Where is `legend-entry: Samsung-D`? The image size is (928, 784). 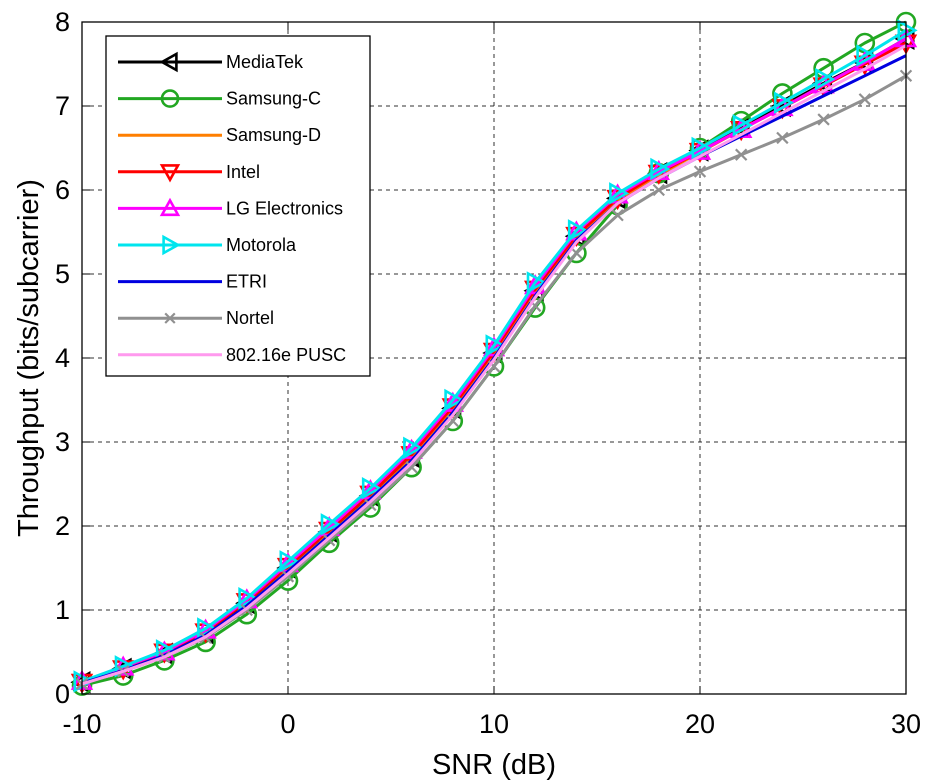 legend-entry: Samsung-D is located at coordinates (219, 135).